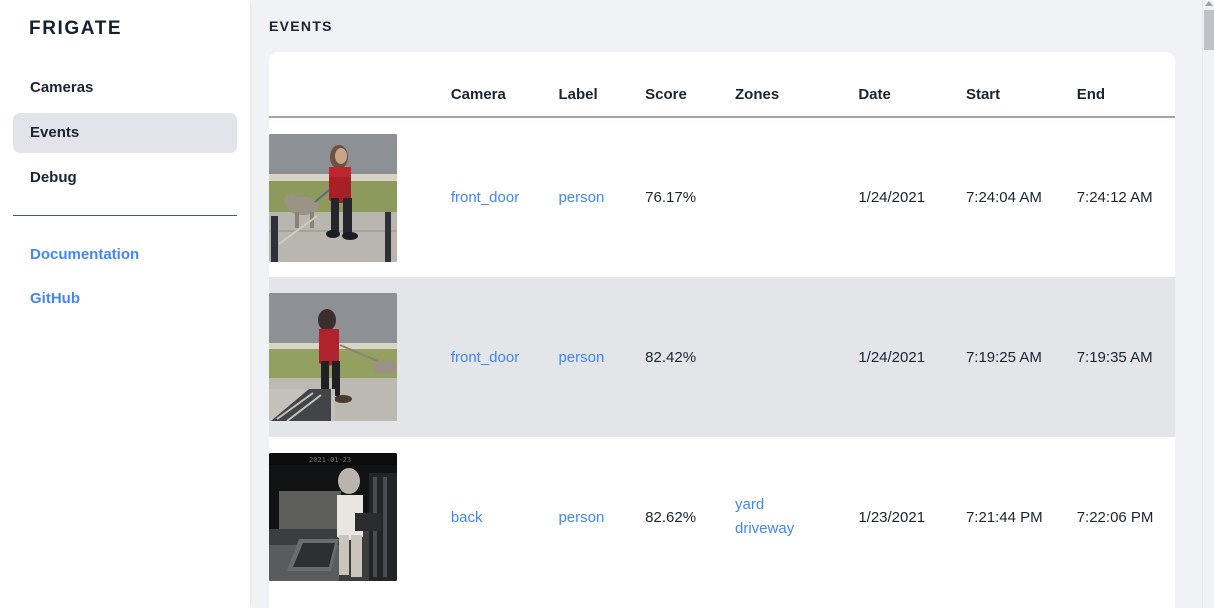 This screenshot has width=1214, height=608. I want to click on sidebar-link-github: GitHub, so click(55, 298).